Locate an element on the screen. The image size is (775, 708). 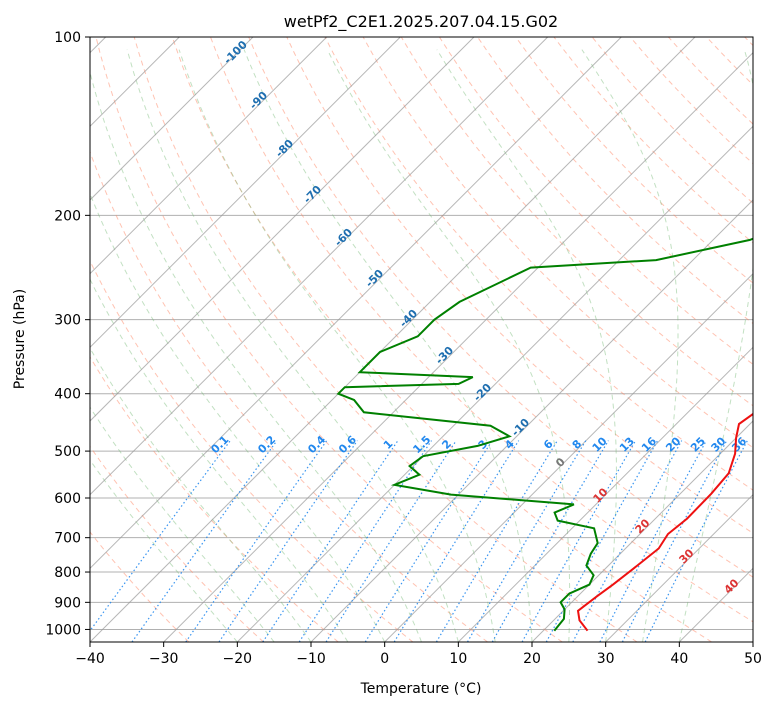
temperature-profile is located at coordinates (664, 522).